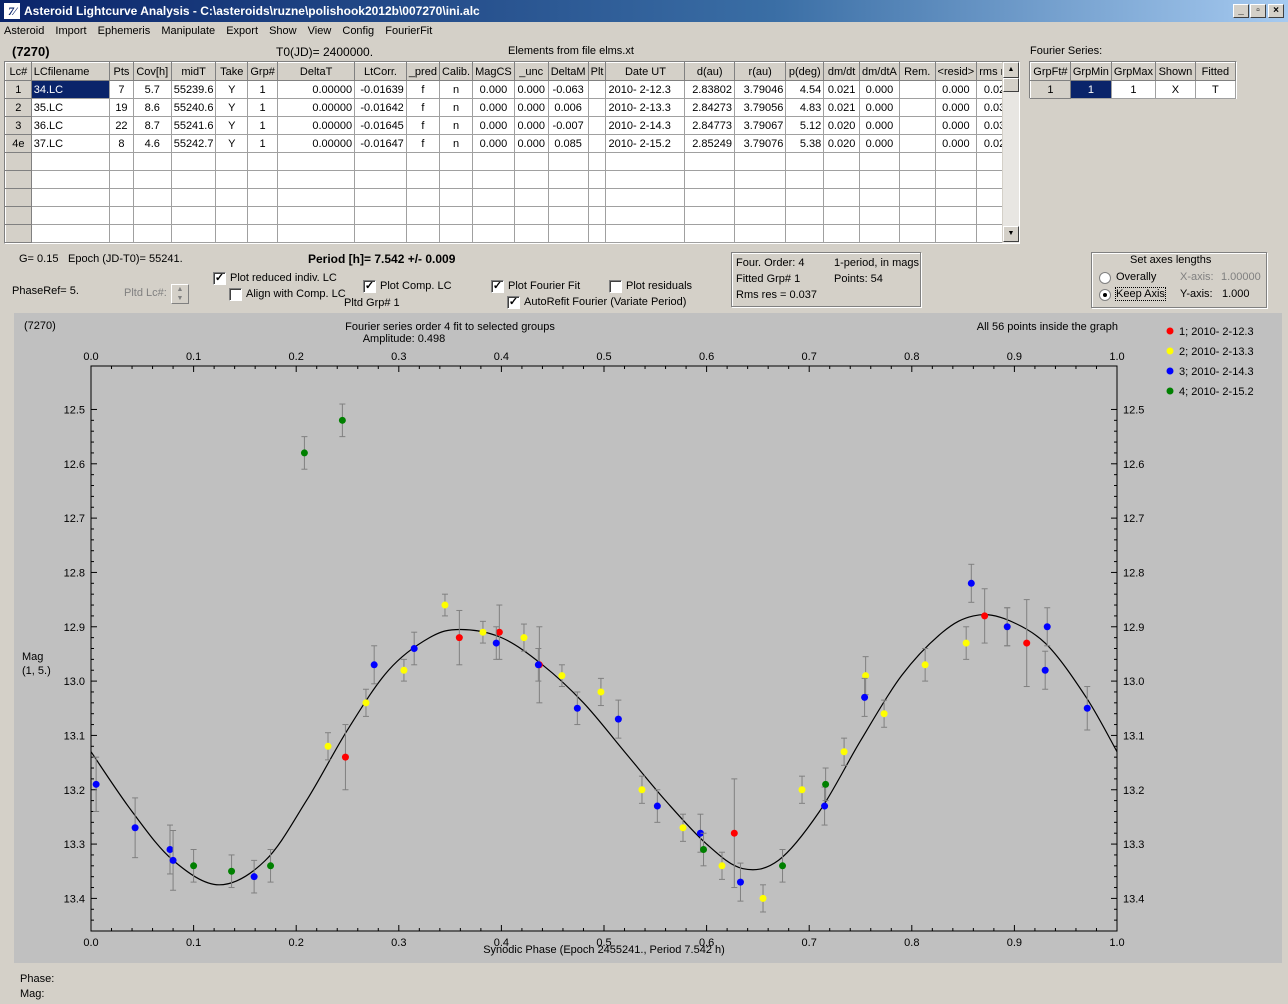 The height and width of the screenshot is (1004, 1288). I want to click on table-cell: 2.85249, so click(709, 143).